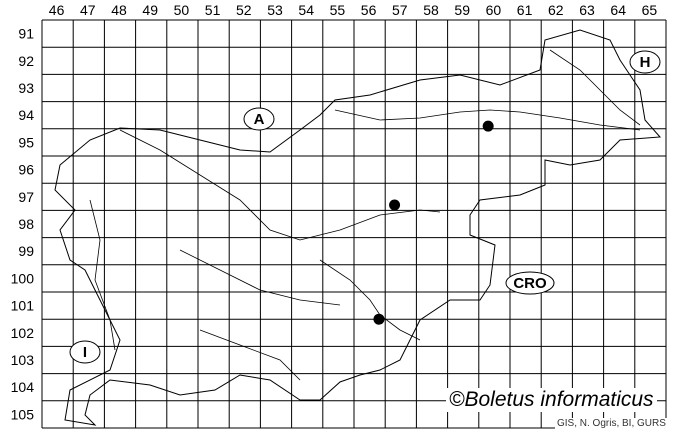 The height and width of the screenshot is (436, 680). I want to click on column-label: 54, so click(306, 10).